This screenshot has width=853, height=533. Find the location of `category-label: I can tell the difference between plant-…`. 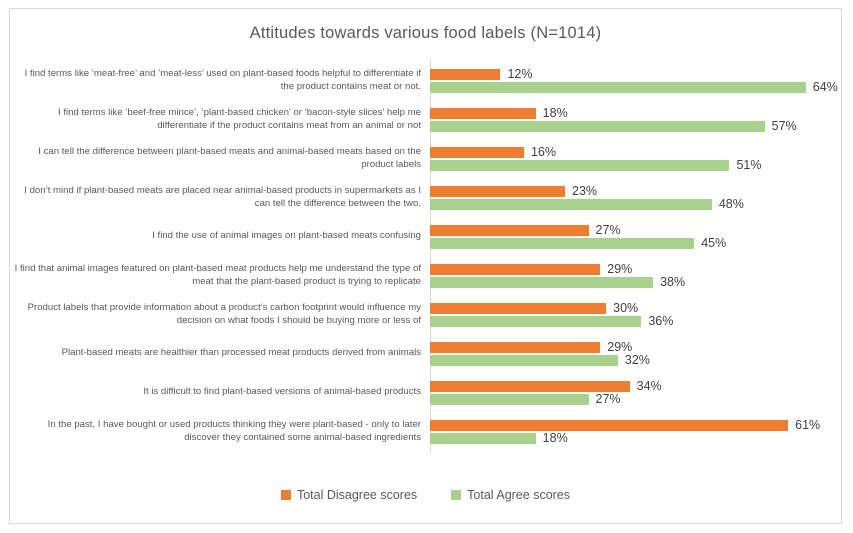

category-label: I can tell the difference between plant-… is located at coordinates (229, 158).